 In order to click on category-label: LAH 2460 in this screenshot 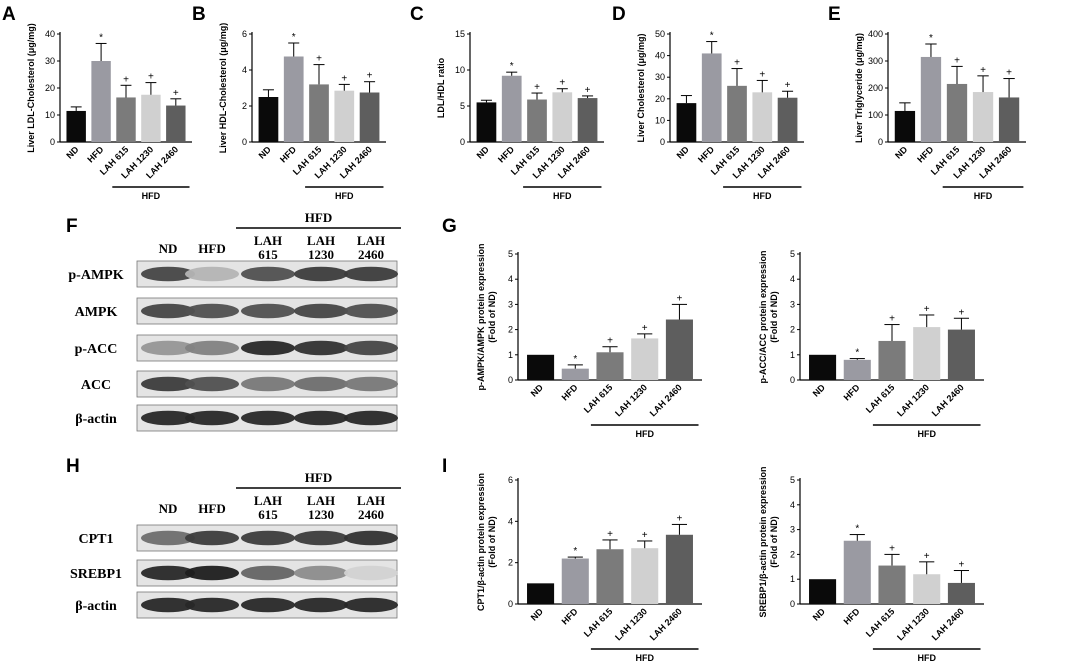, I will do `click(948, 400)`.